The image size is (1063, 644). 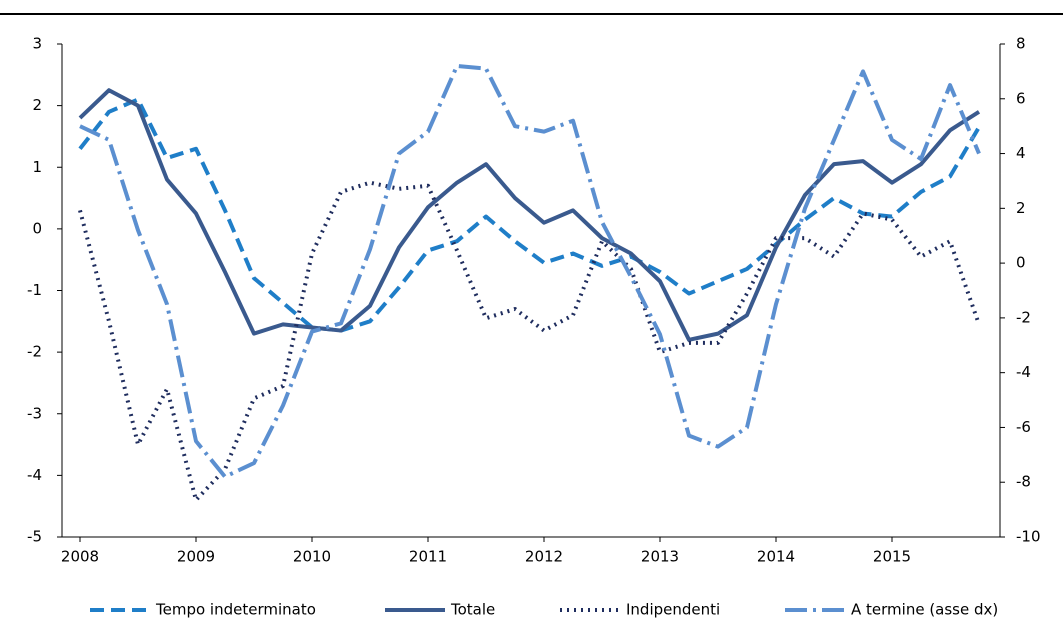 What do you see at coordinates (1021, 98) in the screenshot?
I see `y2-tick-label: 6` at bounding box center [1021, 98].